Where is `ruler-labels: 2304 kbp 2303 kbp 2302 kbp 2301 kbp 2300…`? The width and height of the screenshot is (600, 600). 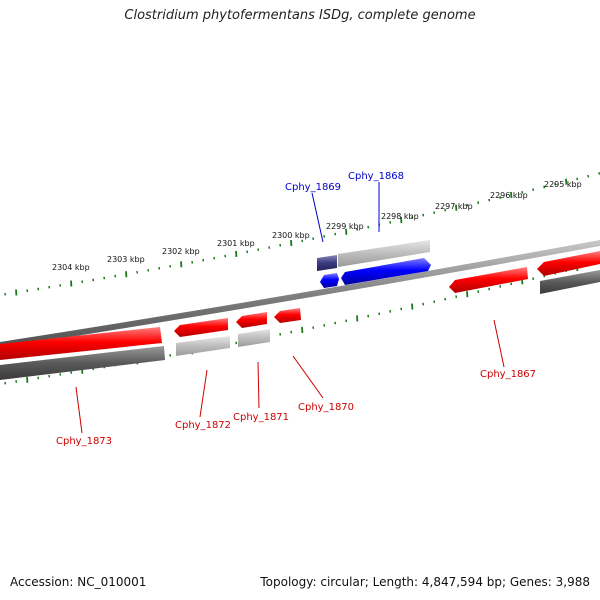 ruler-labels: 2304 kbp 2303 kbp 2302 kbp 2301 kbp 2300… is located at coordinates (317, 226).